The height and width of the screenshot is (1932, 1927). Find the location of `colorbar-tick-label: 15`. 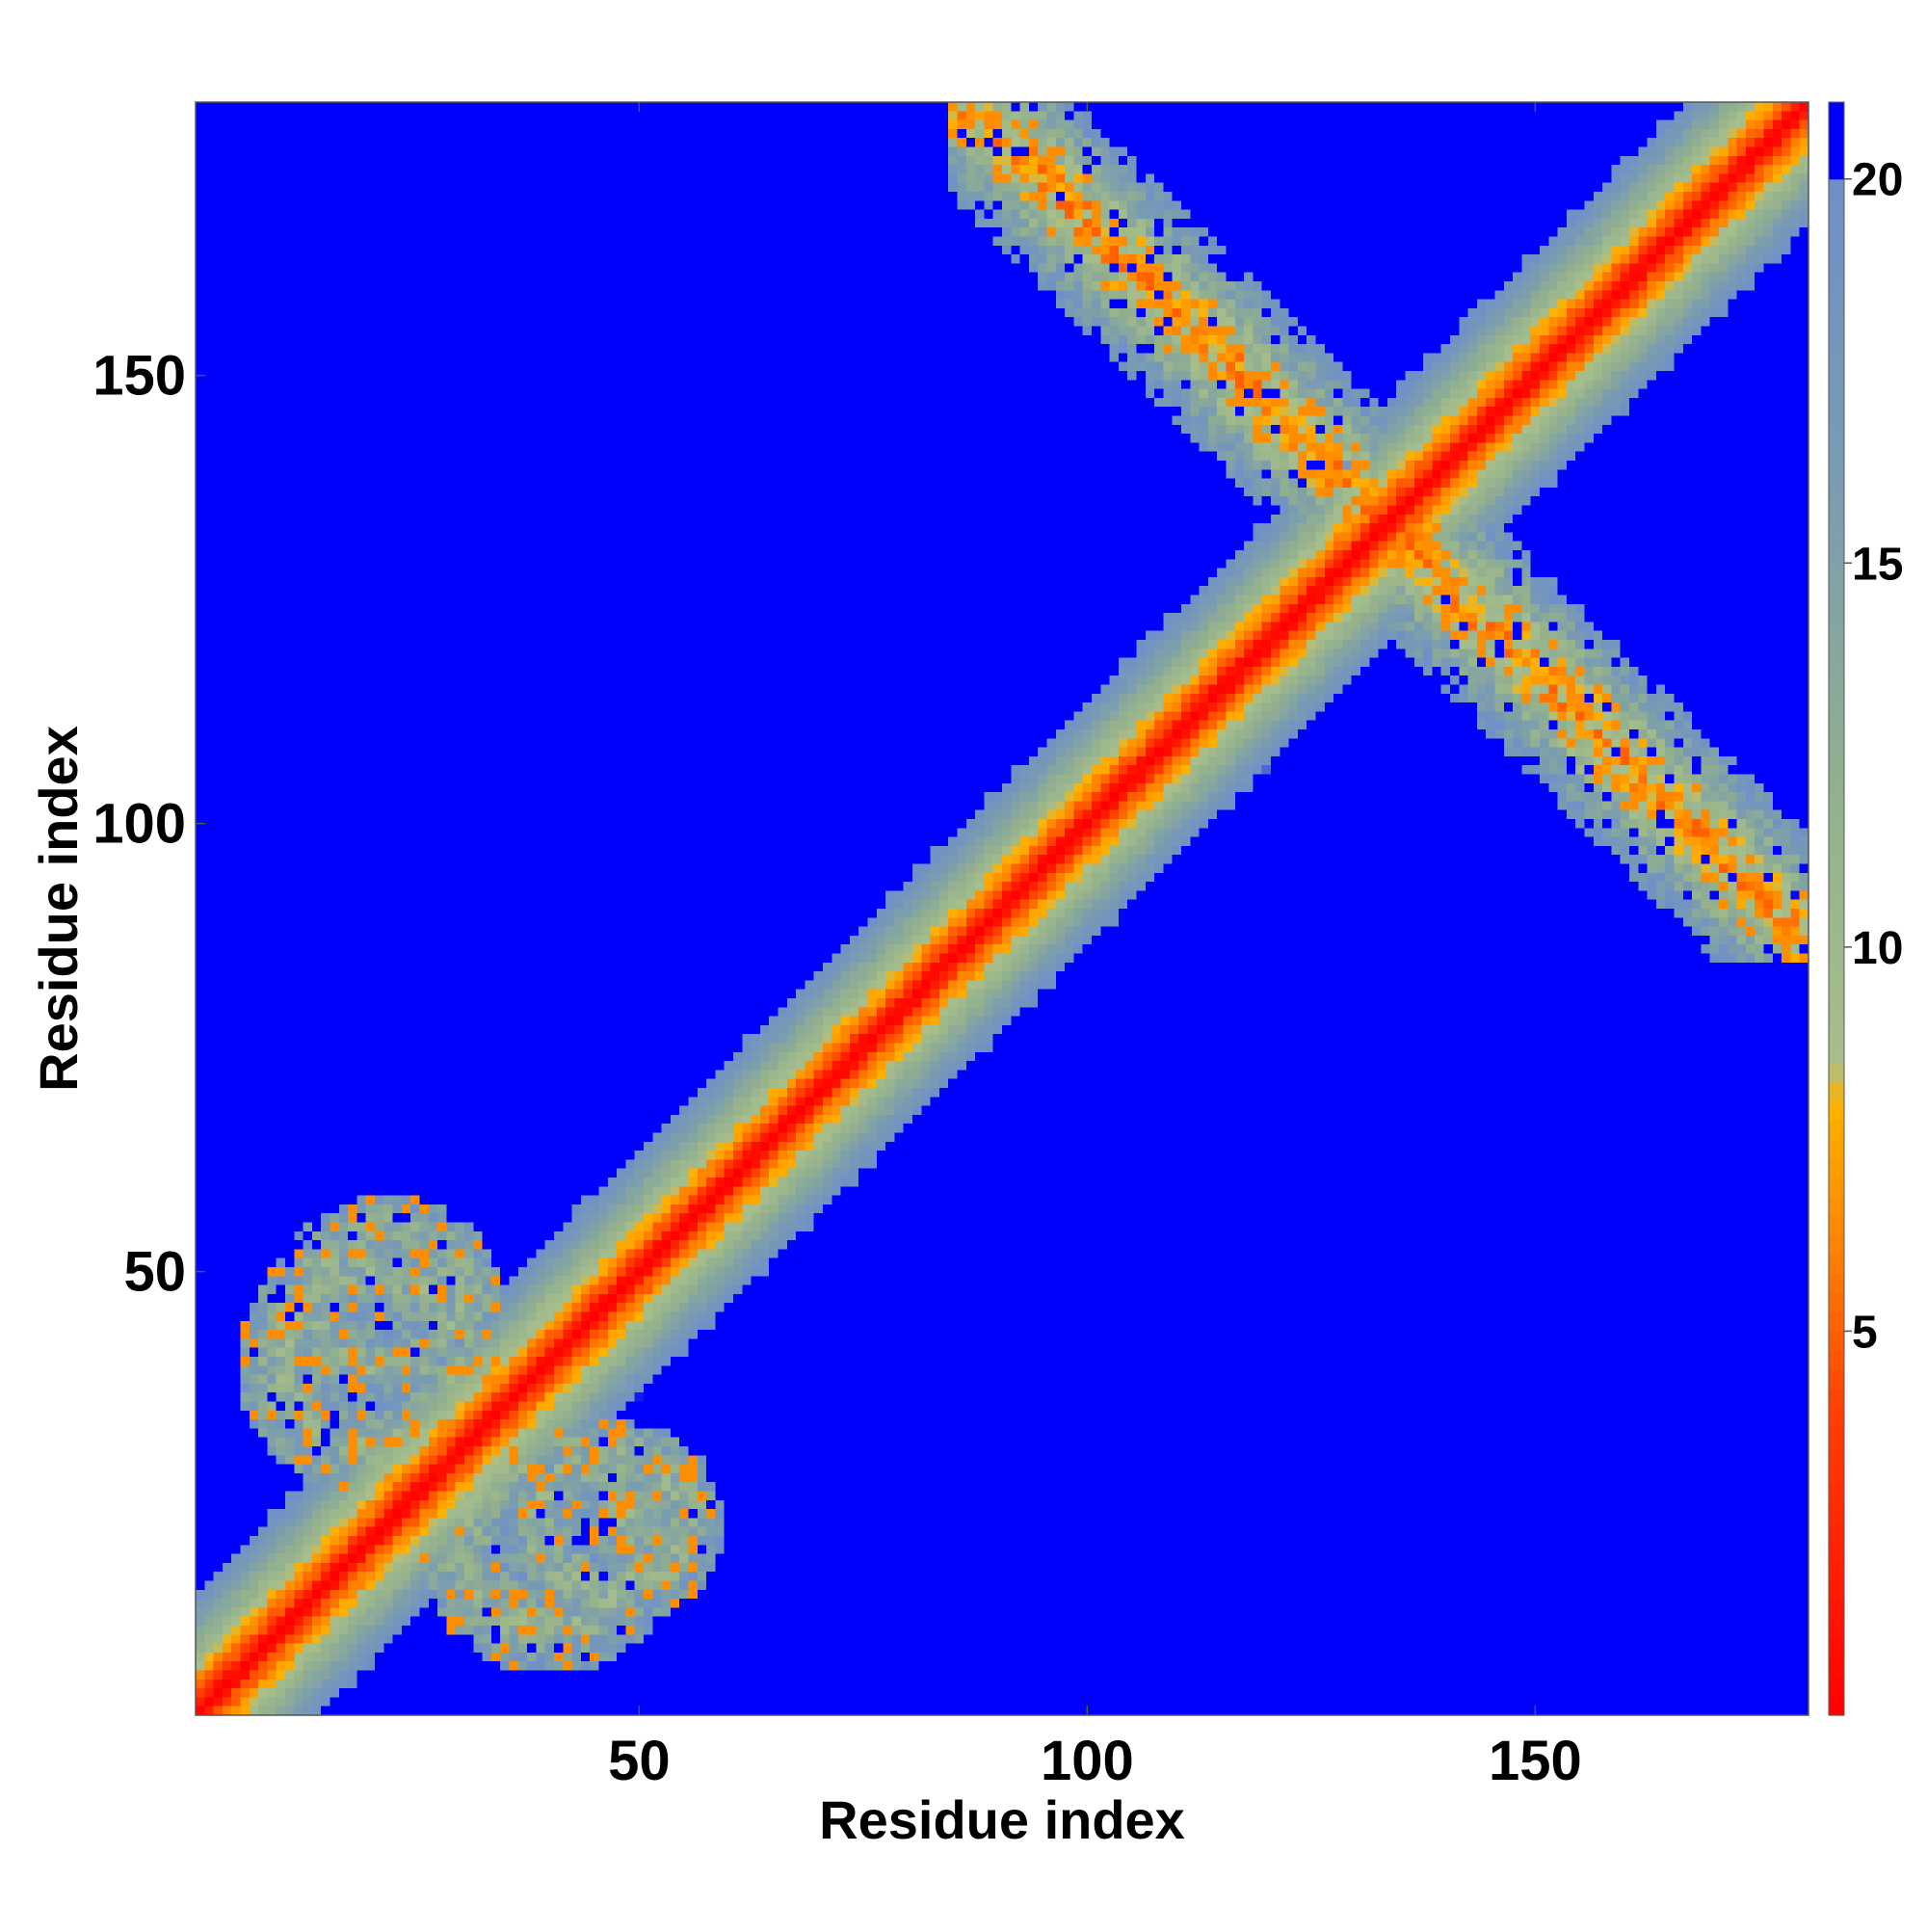

colorbar-tick-label: 15 is located at coordinates (1878, 564).